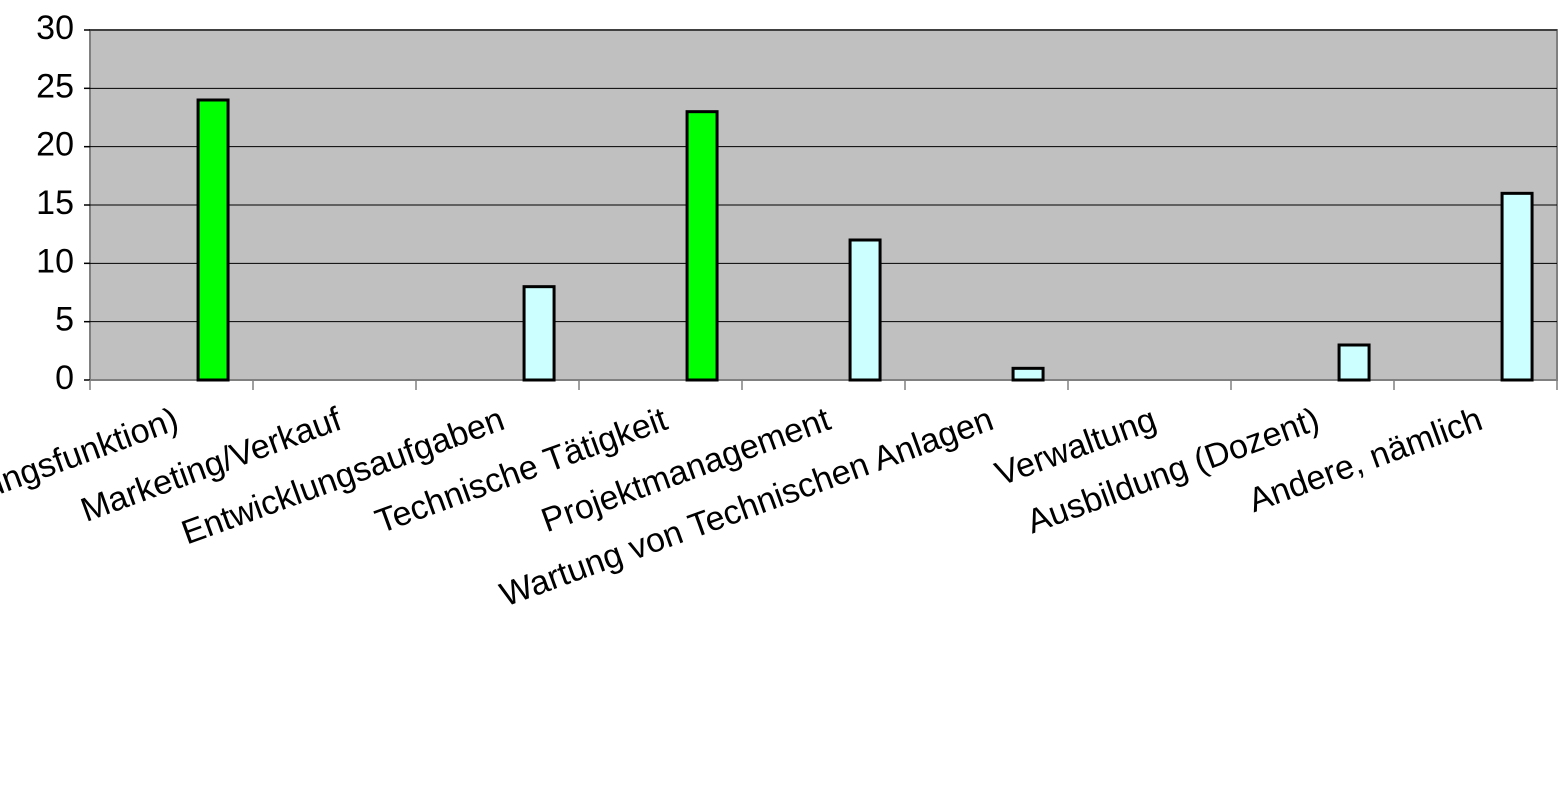 The width and height of the screenshot is (1562, 792). I want to click on y-tick-label: 0, so click(64, 378).